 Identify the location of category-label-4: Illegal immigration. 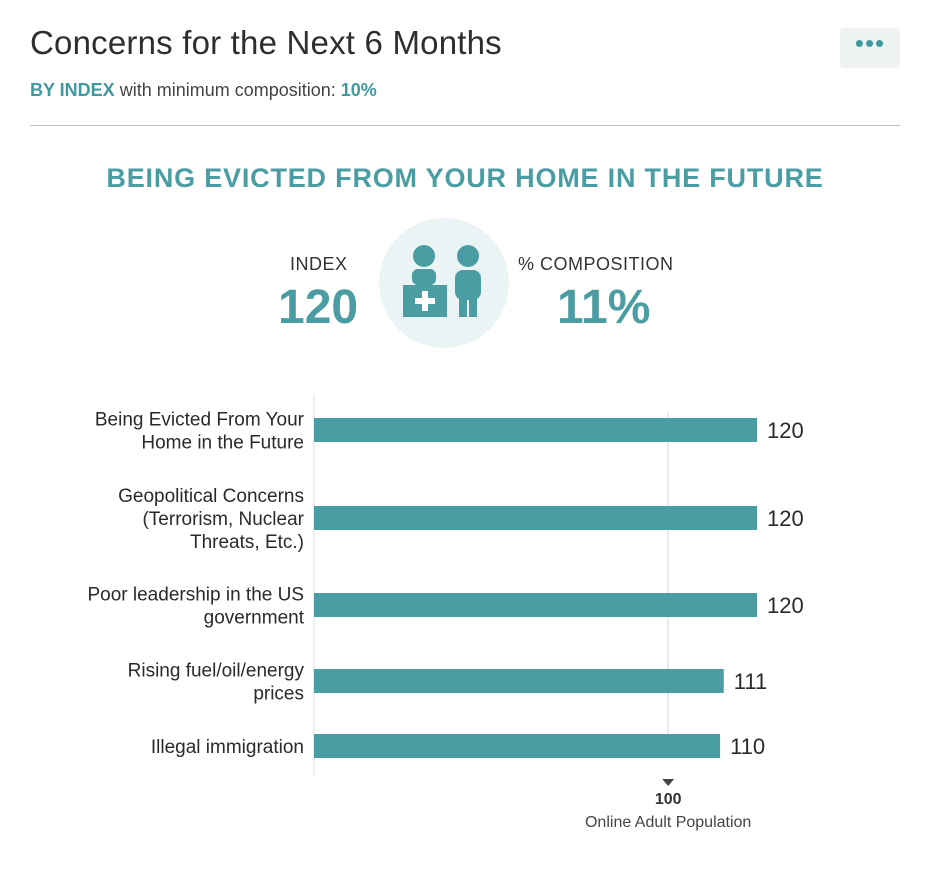
(227, 747).